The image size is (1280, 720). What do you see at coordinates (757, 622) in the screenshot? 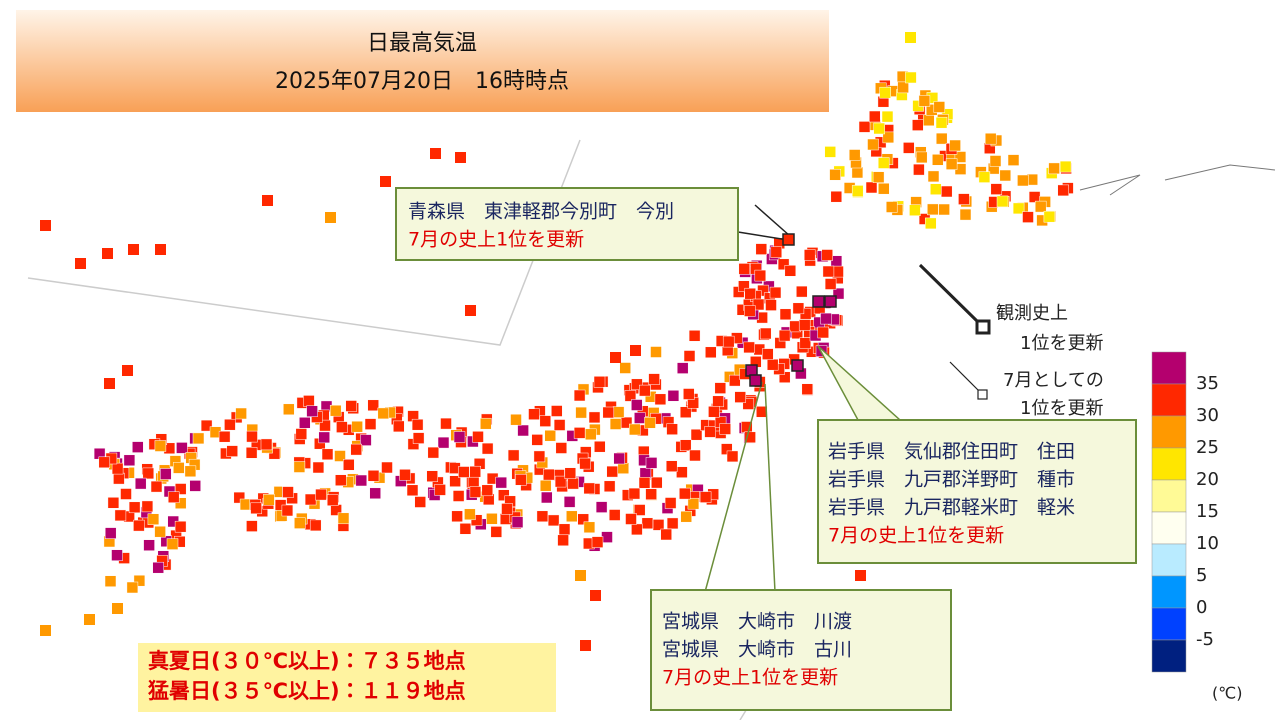
I see `callout-line: 宮城県 大崎市 川渡` at bounding box center [757, 622].